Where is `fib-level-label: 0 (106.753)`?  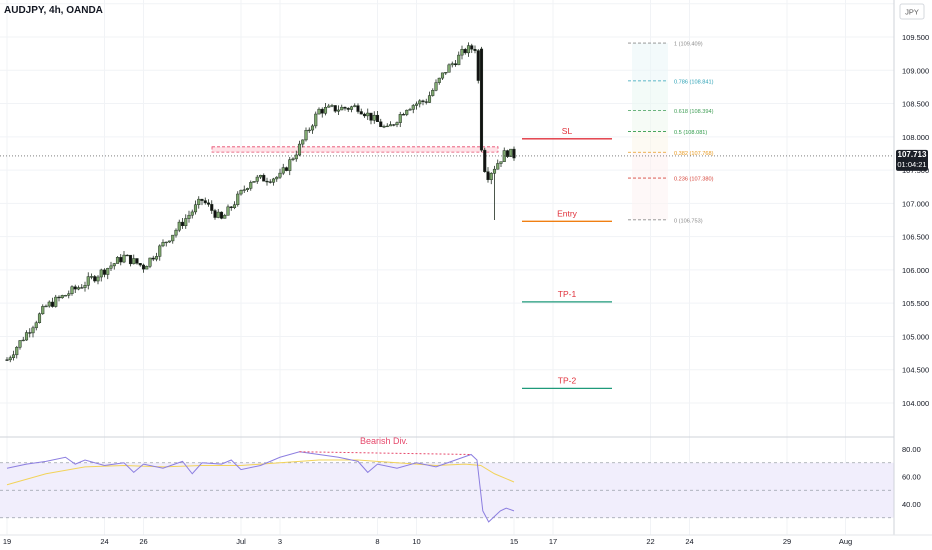
fib-level-label: 0 (106.753) is located at coordinates (688, 221).